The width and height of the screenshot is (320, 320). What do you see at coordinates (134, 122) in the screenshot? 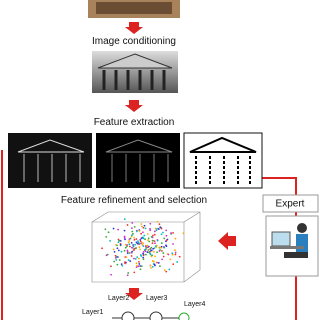
I see `step-label: Feature extraction` at bounding box center [134, 122].